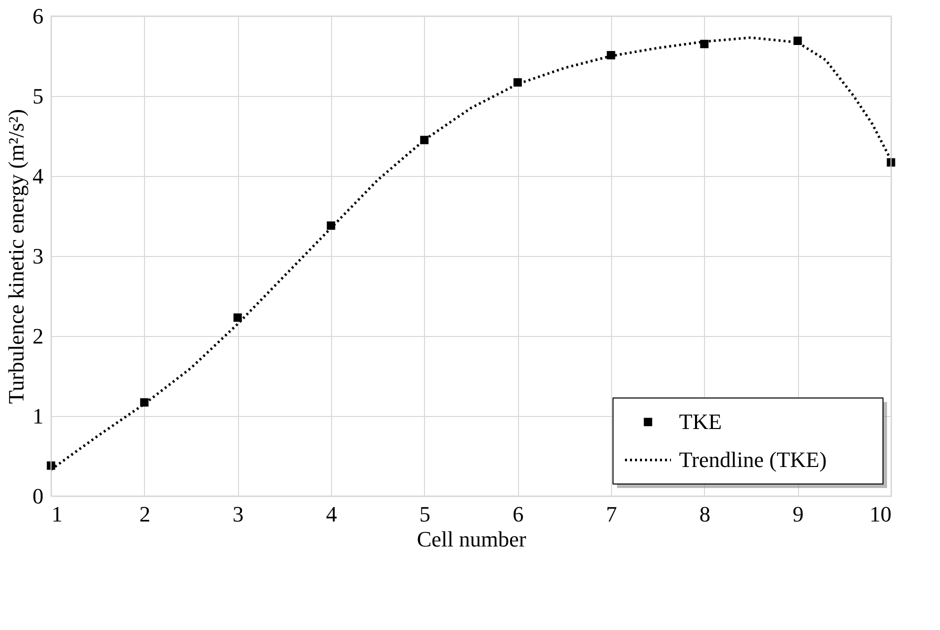 The width and height of the screenshot is (940, 630). Describe the element at coordinates (38, 496) in the screenshot. I see `y-tick-label: 0` at that location.